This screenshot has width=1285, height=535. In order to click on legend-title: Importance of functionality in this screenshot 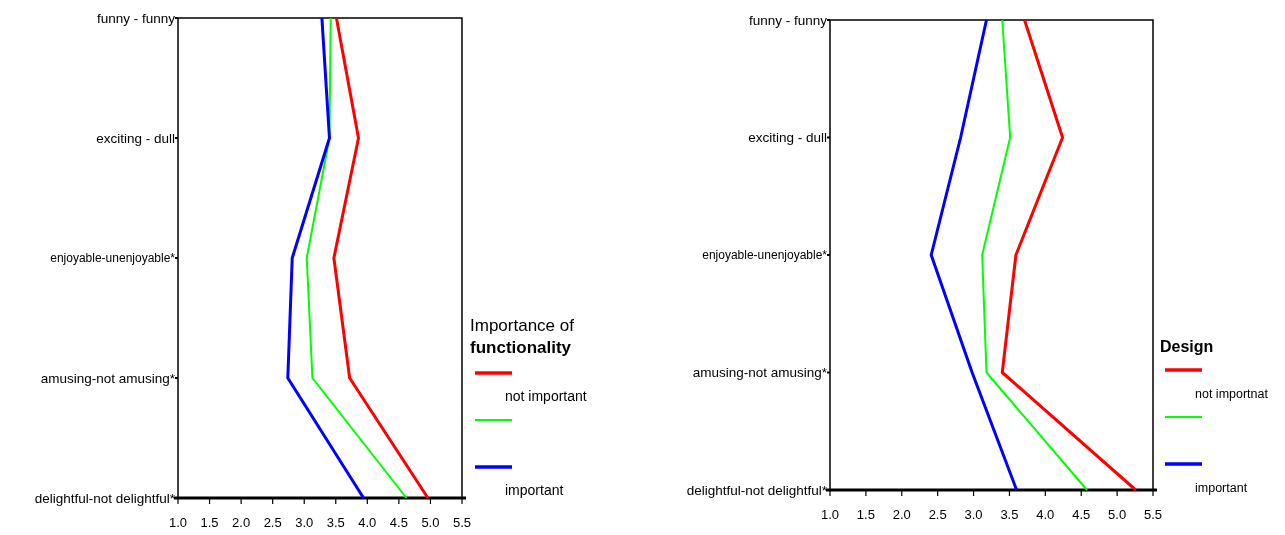, I will do `click(522, 337)`.